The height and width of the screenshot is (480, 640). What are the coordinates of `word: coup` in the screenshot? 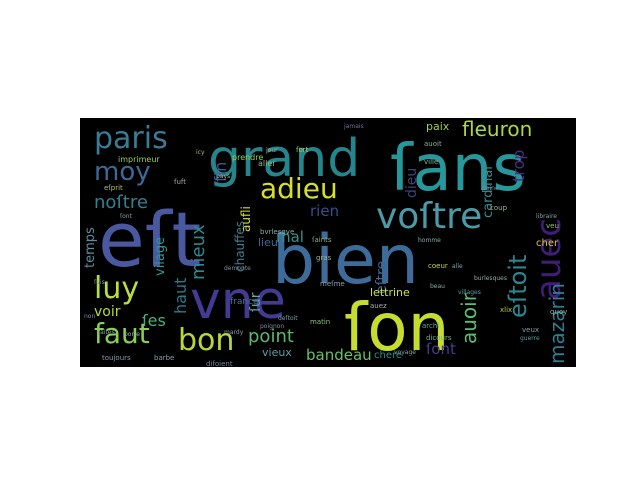 It's located at (499, 208).